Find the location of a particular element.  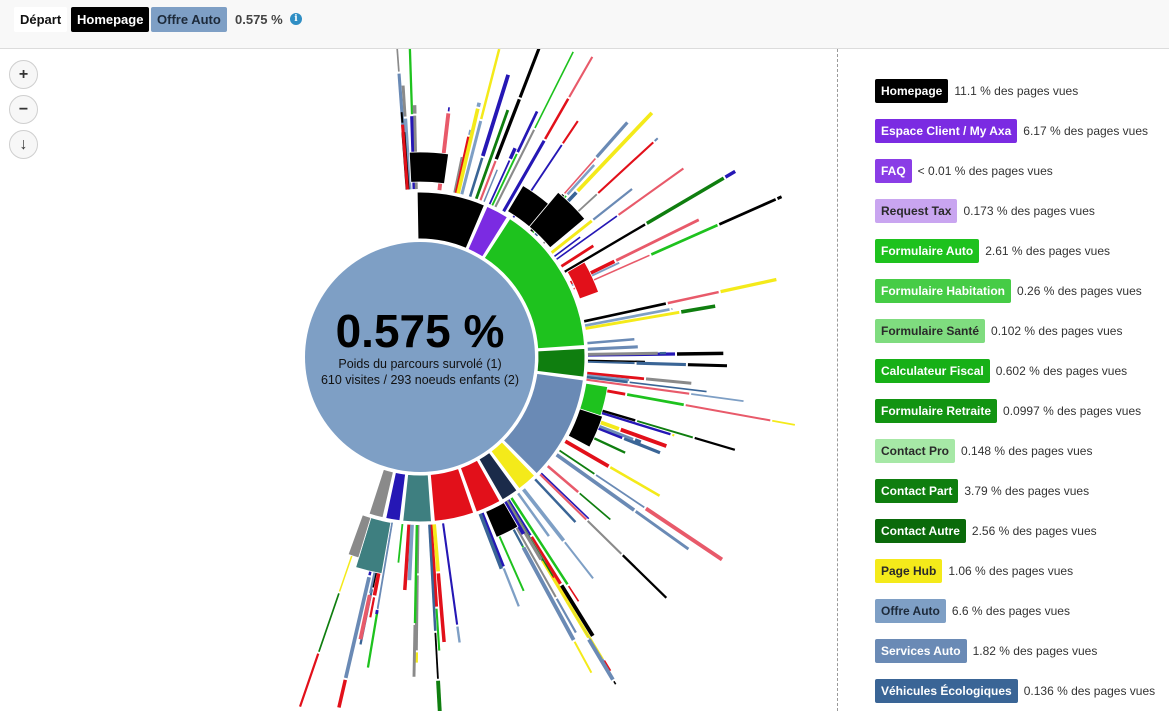

legend-label: Contact Pro is located at coordinates (915, 451).